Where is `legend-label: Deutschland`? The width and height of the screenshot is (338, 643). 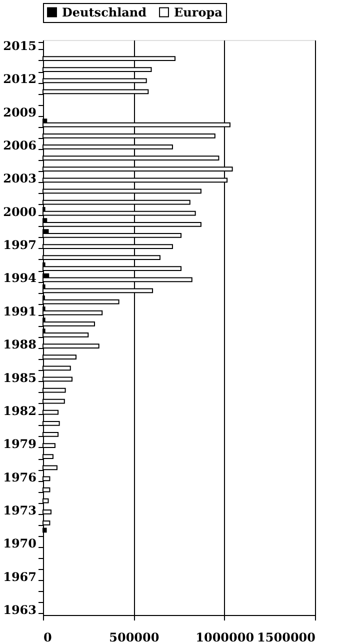 legend-label: Deutschland is located at coordinates (105, 12).